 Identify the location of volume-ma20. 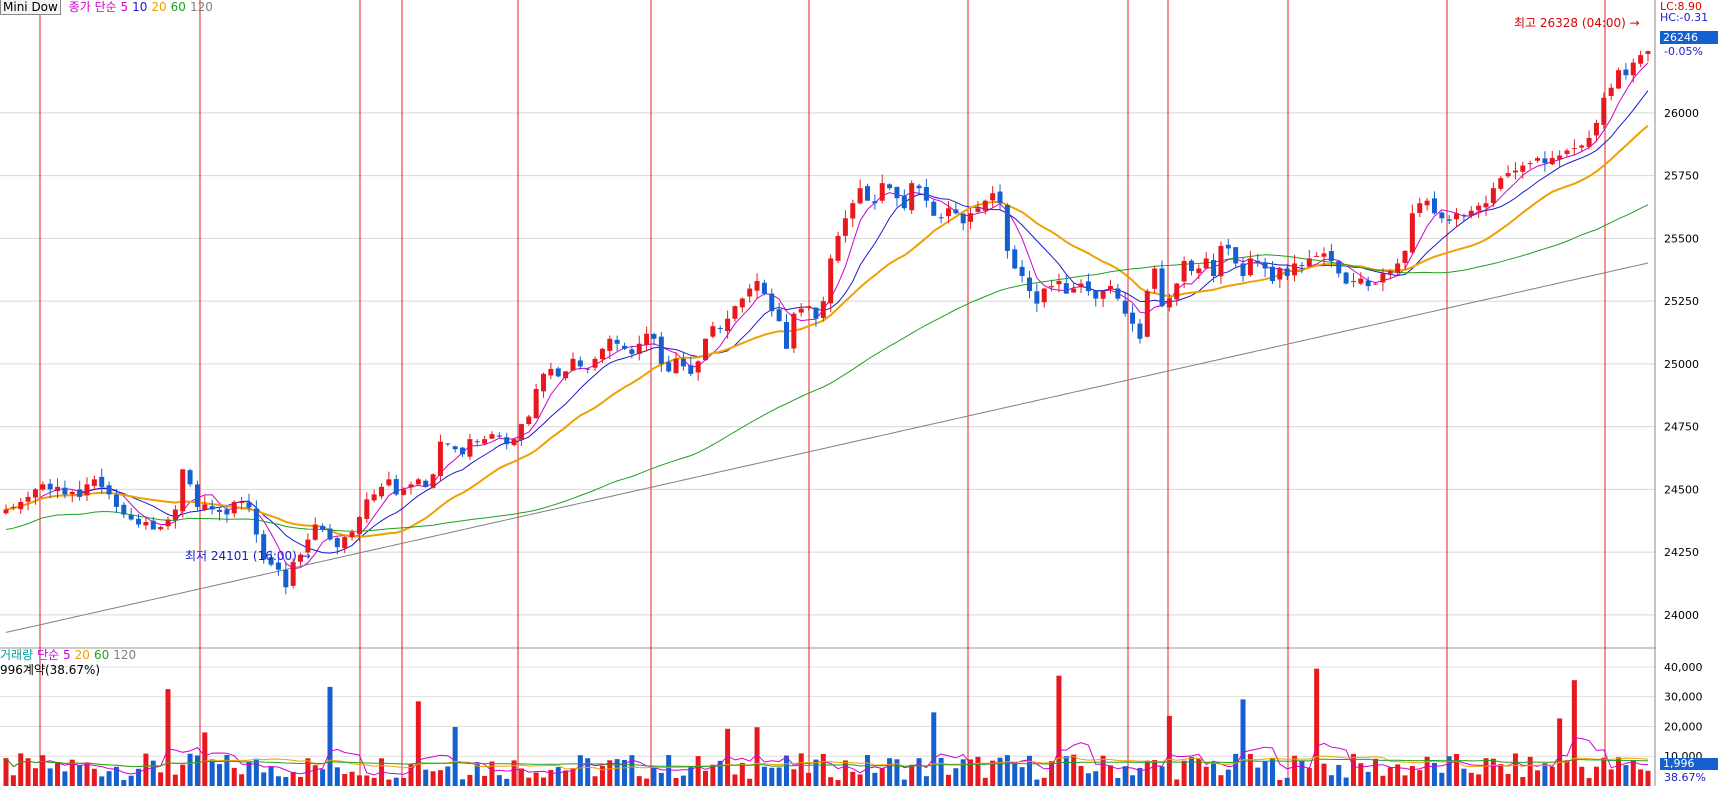
(827, 763).